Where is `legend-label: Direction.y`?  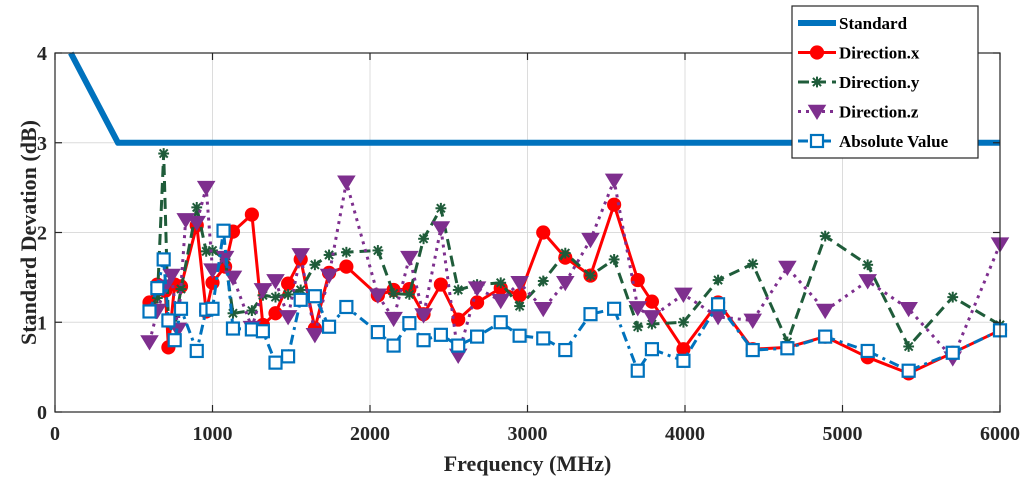
legend-label: Direction.y is located at coordinates (879, 82).